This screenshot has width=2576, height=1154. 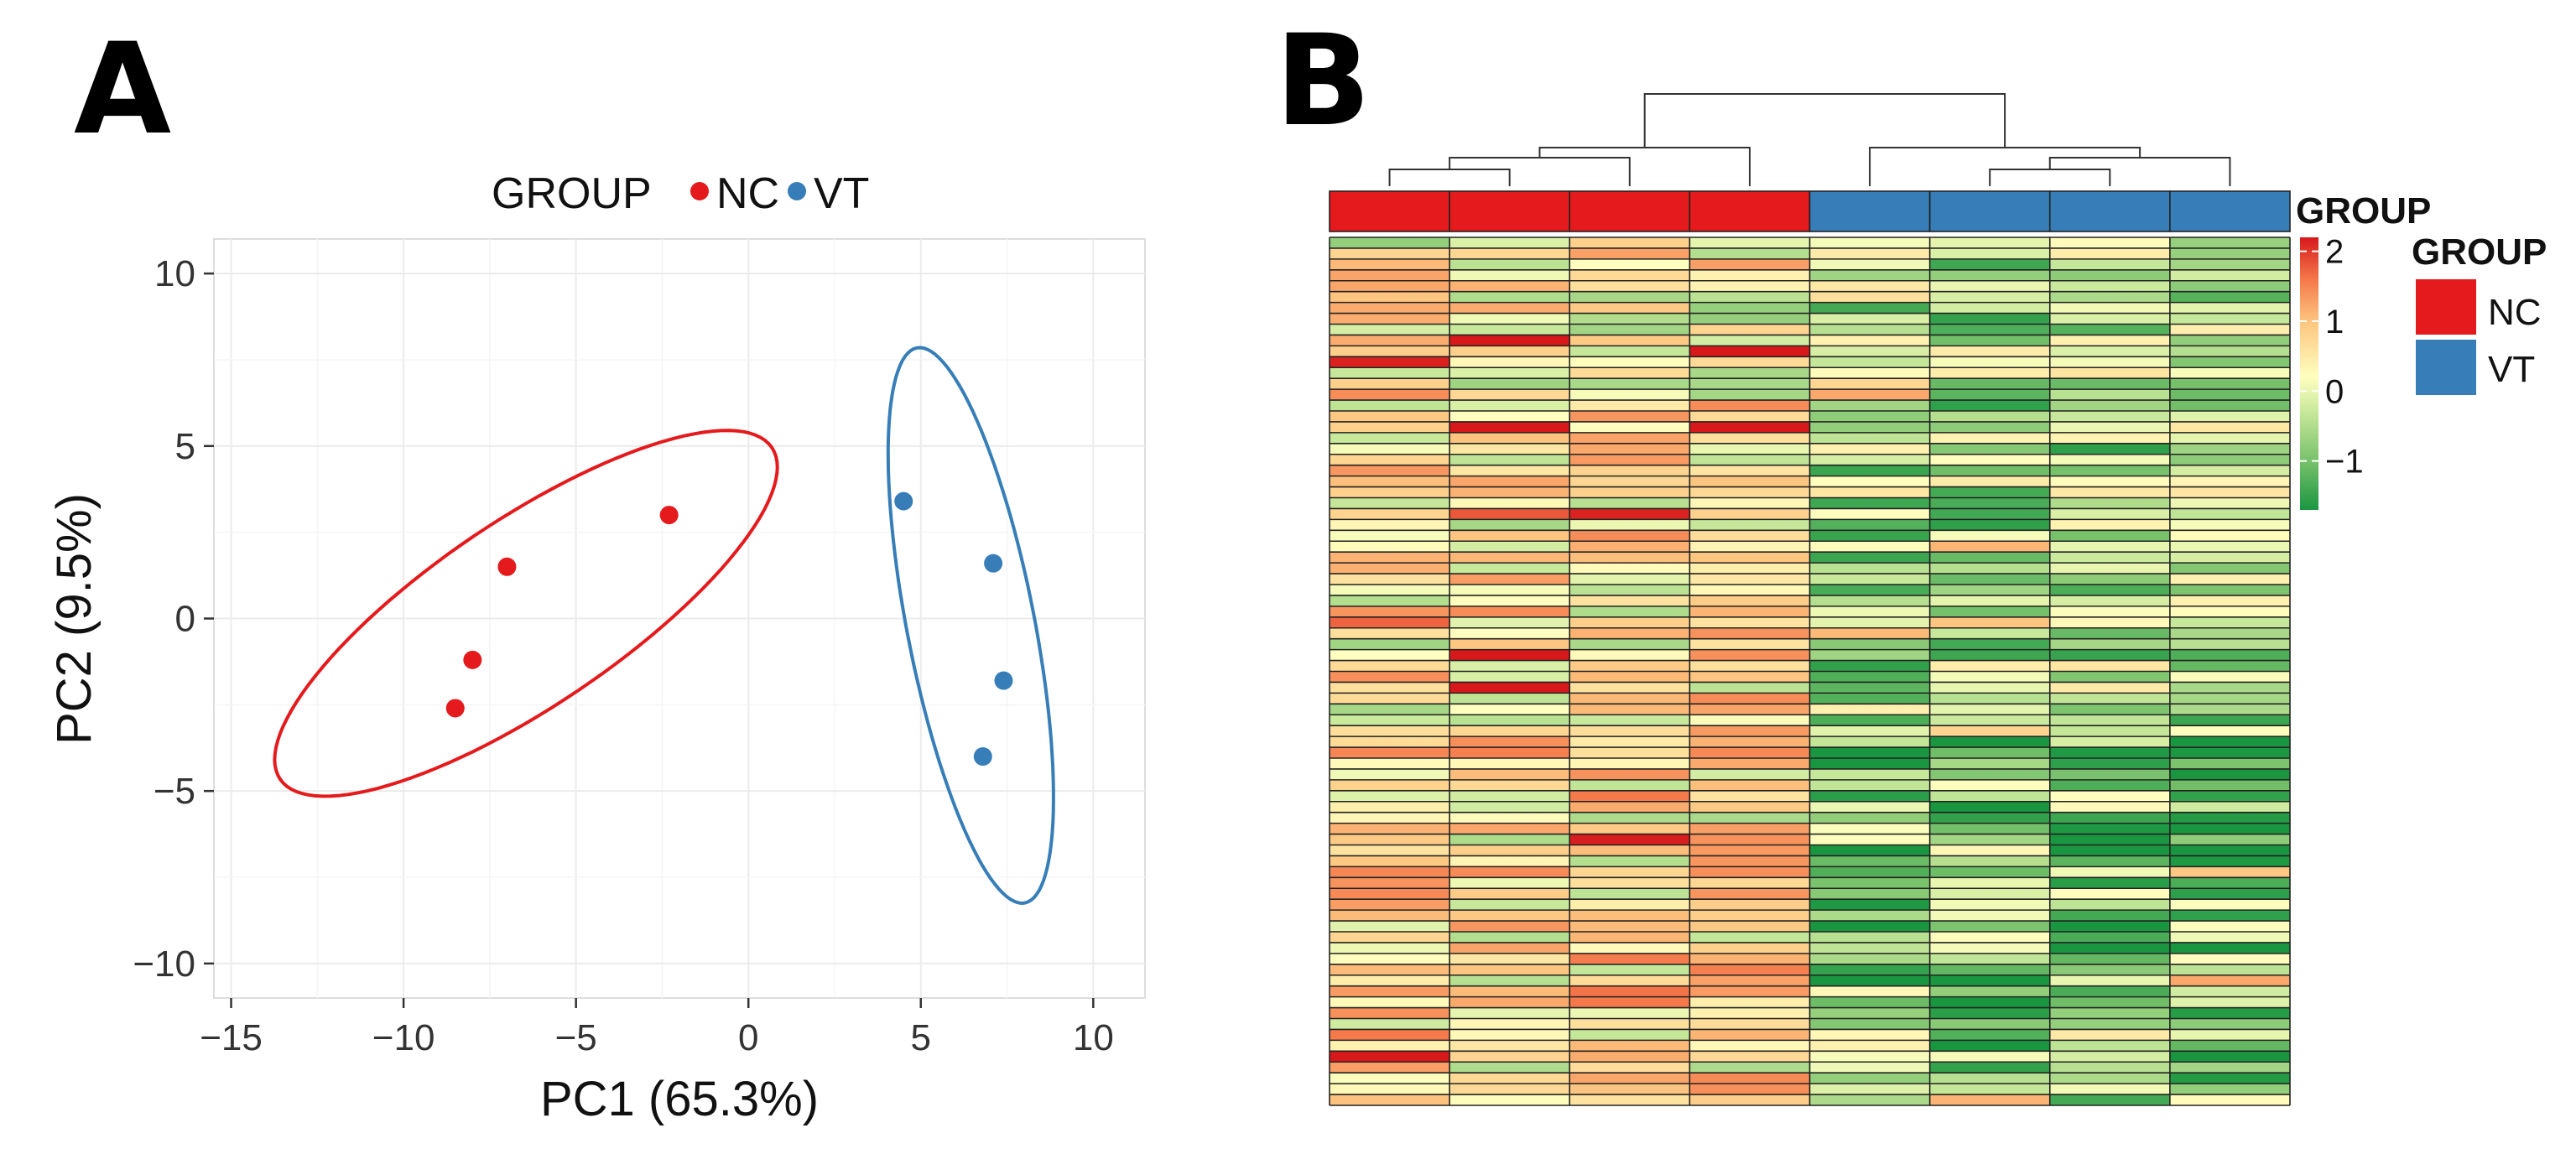 I want to click on y-tick-label: −10, so click(x=164, y=964).